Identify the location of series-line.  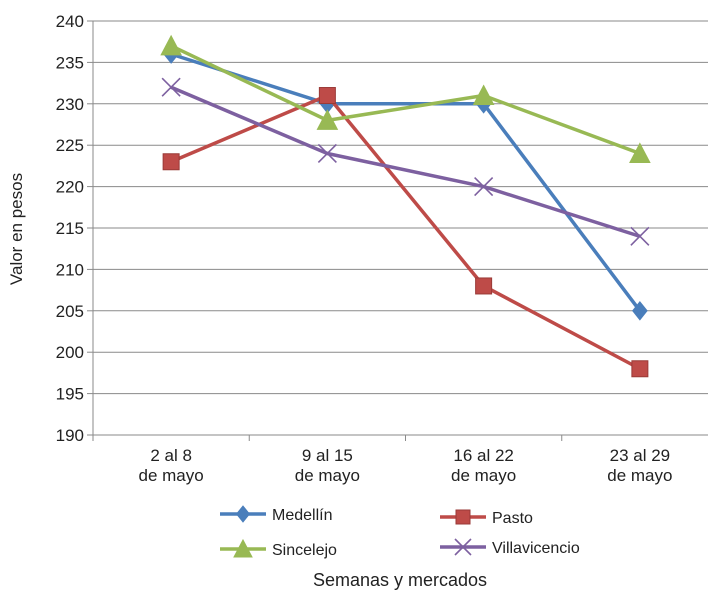
(405, 100).